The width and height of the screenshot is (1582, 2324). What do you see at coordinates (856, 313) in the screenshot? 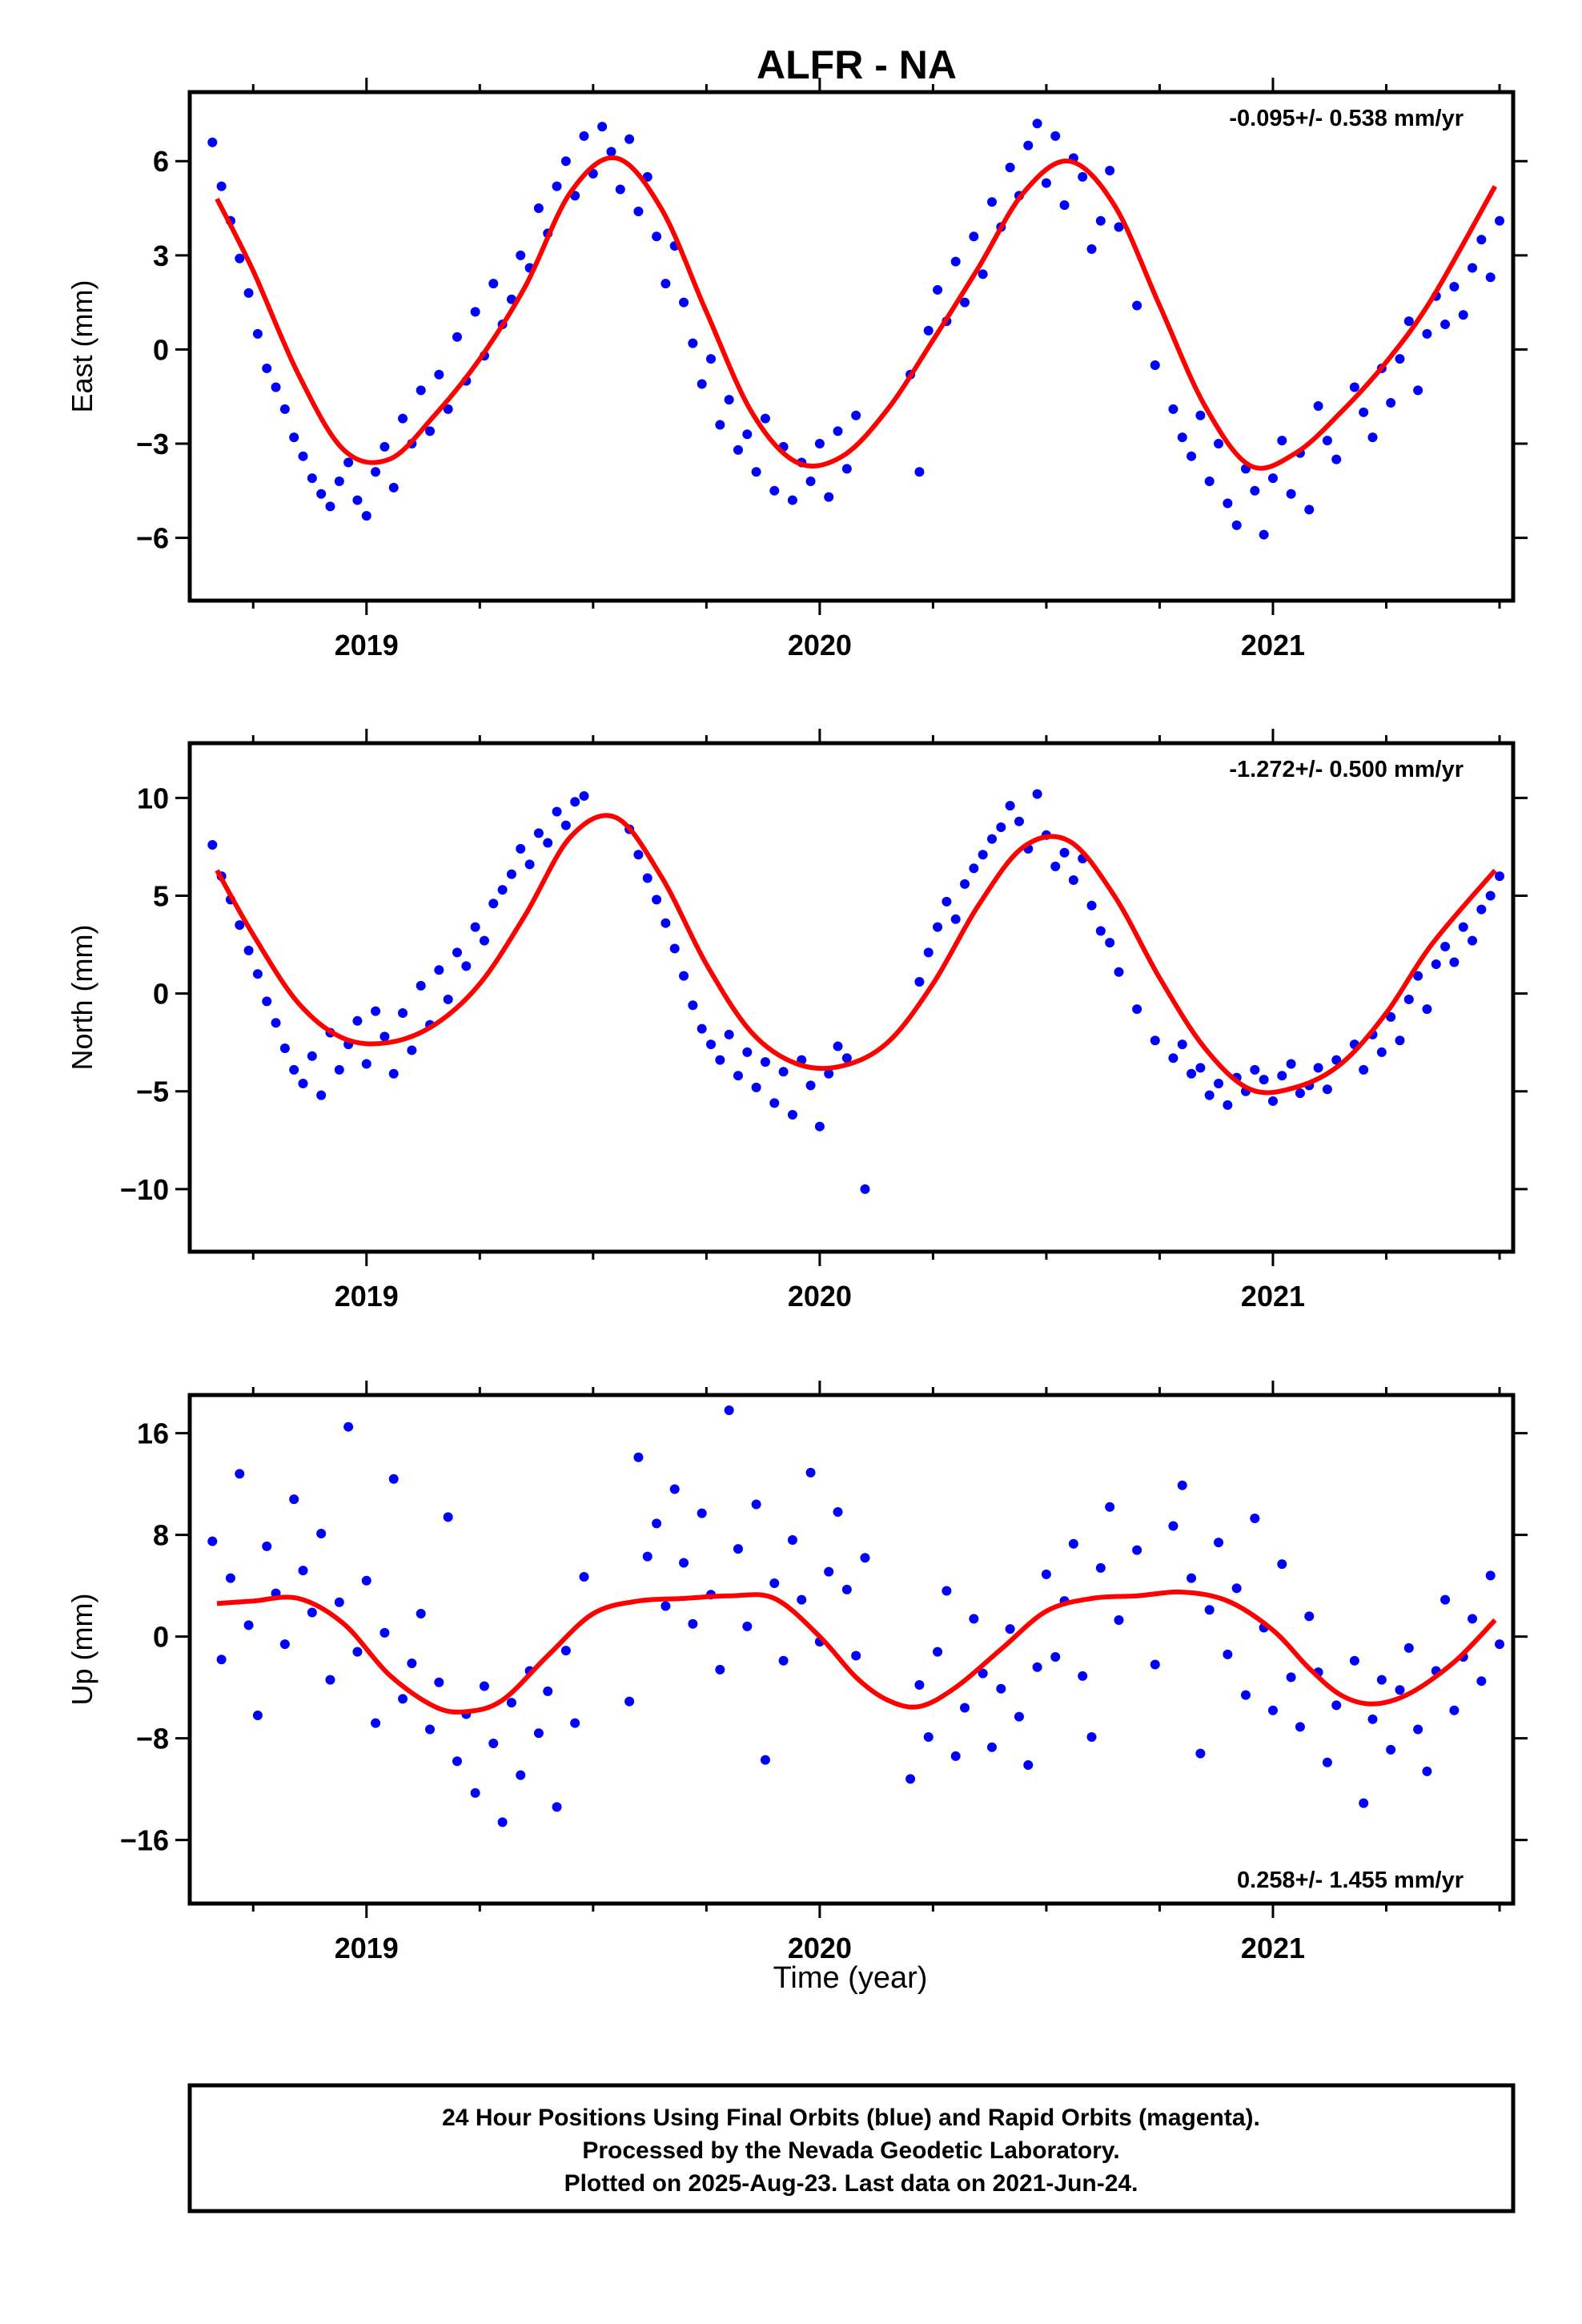
I see `east-fit-curve` at bounding box center [856, 313].